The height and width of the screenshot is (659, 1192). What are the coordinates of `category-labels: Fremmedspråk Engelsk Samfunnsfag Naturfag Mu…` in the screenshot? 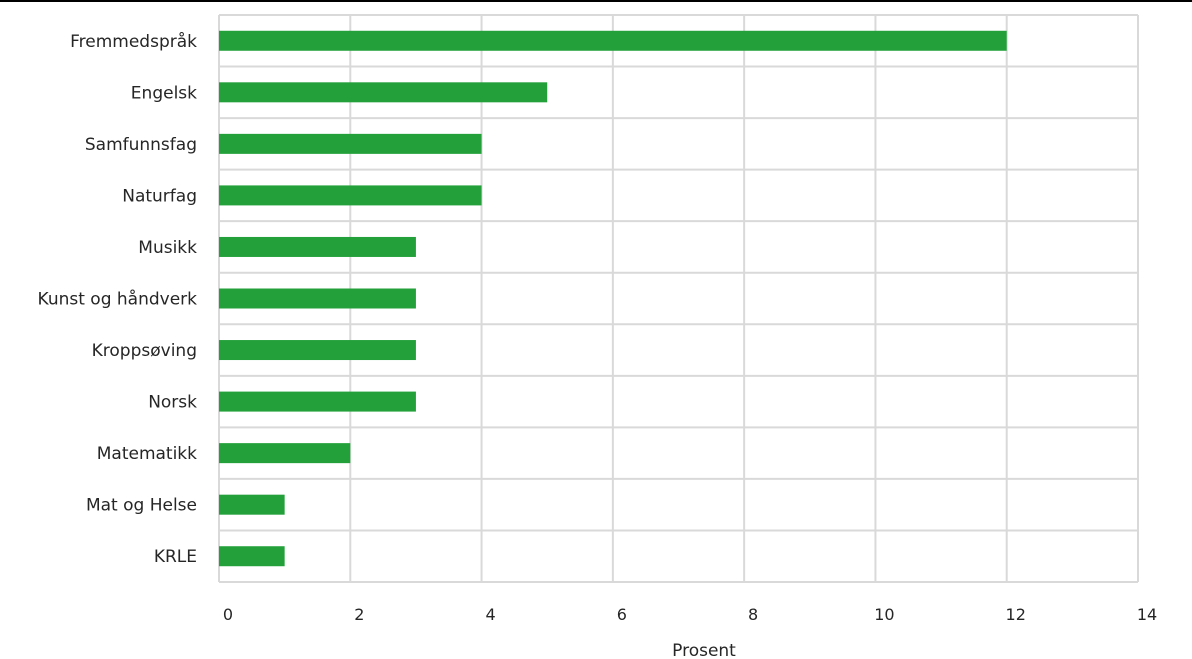 It's located at (118, 299).